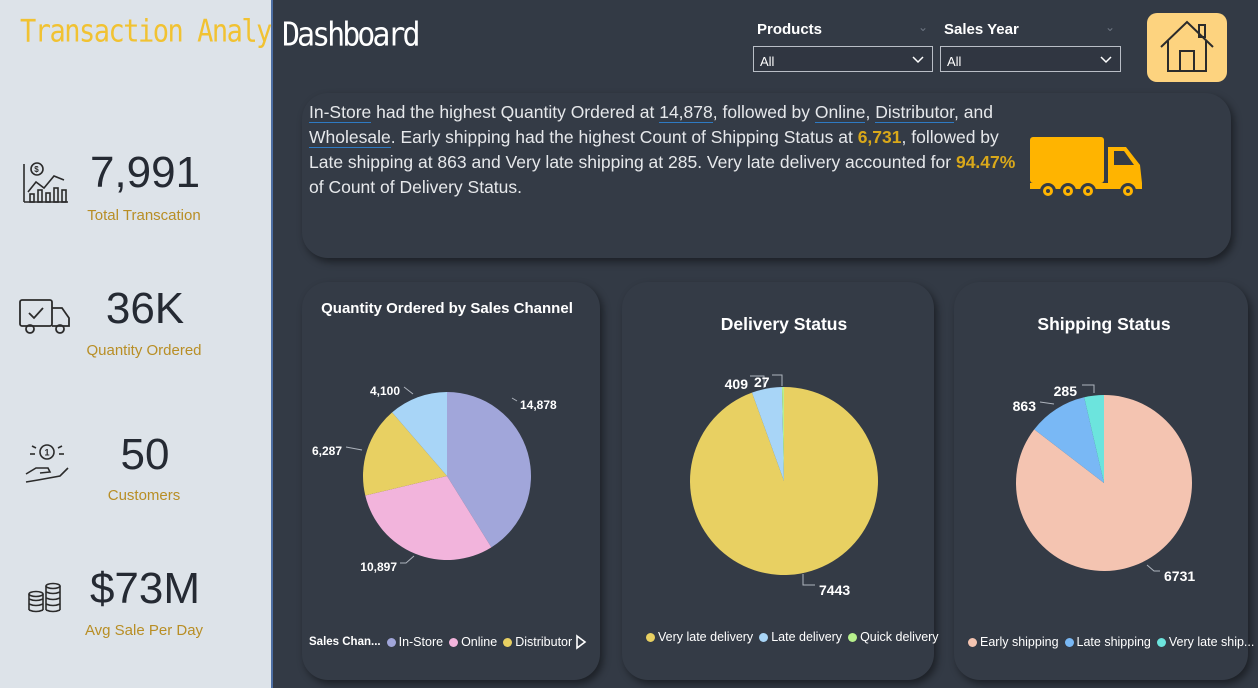 The image size is (1258, 688). What do you see at coordinates (581, 642) in the screenshot?
I see `legend-next-arrow-icon` at bounding box center [581, 642].